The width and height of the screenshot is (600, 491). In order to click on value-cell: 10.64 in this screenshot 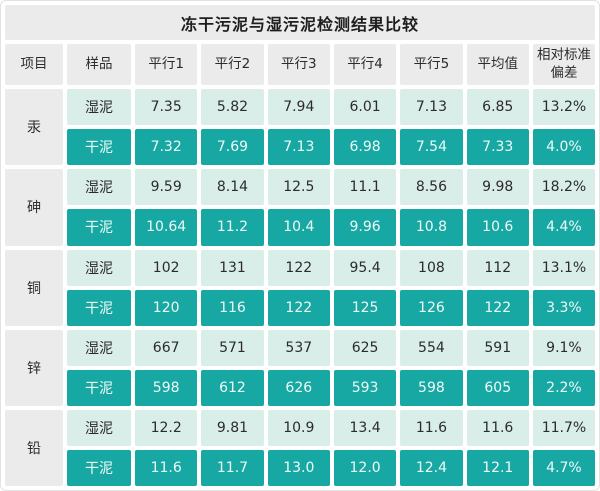, I will do `click(166, 227)`.